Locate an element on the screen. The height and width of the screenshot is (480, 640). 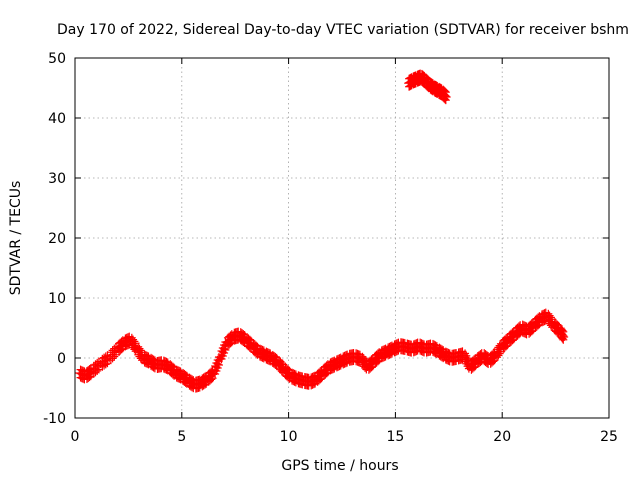
x-tick-label: 5 is located at coordinates (181, 437).